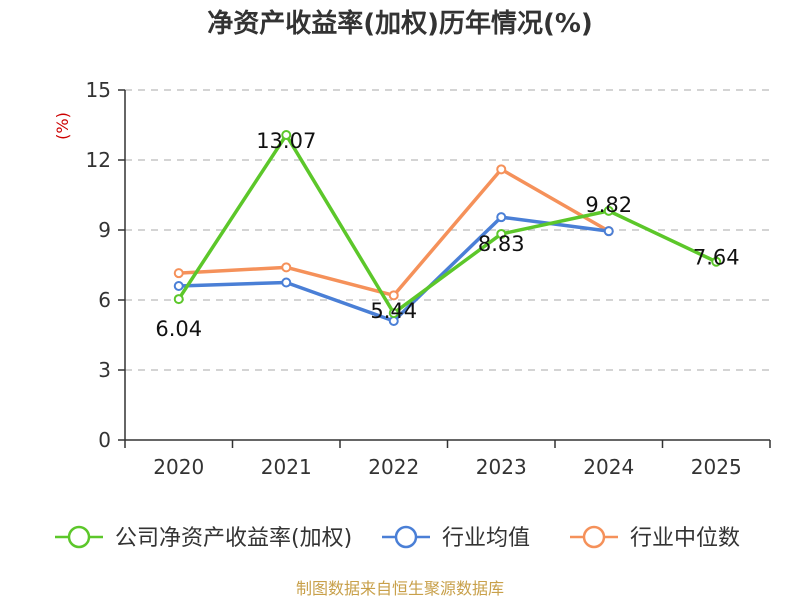  I want to click on legend: 公司净资产收益率(加权) 行业均值 行业中位数, so click(397, 538).